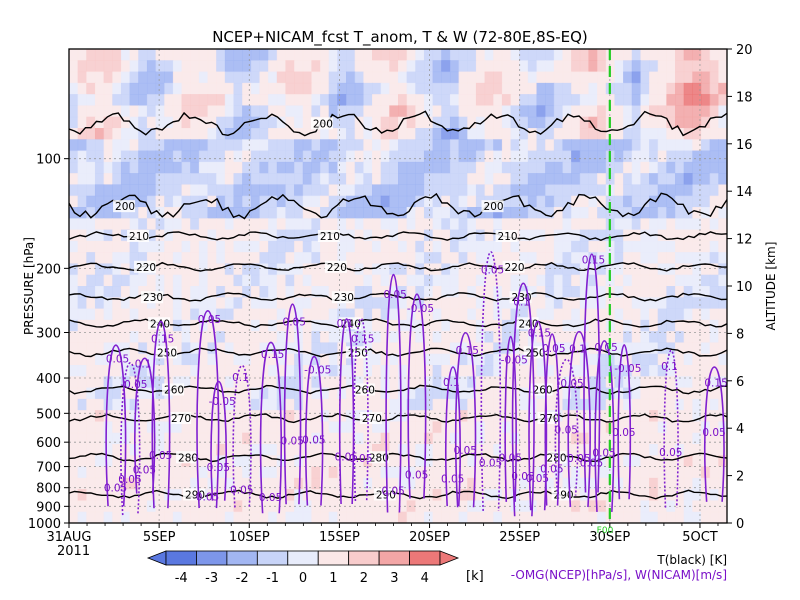  Describe the element at coordinates (294, 322) in the screenshot. I see `vertical-velocity-label: 0.05` at that location.